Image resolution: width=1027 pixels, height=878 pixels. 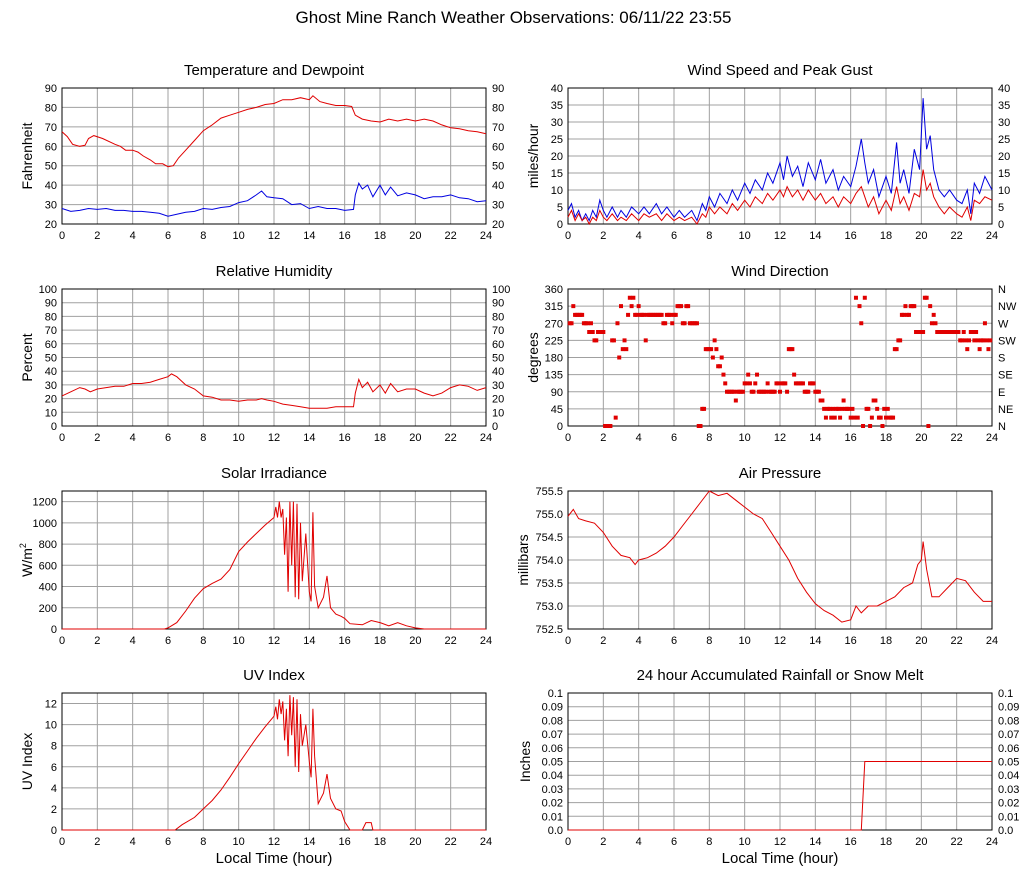 What do you see at coordinates (274, 70) in the screenshot?
I see `temp-title: Temperature and Dewpoint` at bounding box center [274, 70].